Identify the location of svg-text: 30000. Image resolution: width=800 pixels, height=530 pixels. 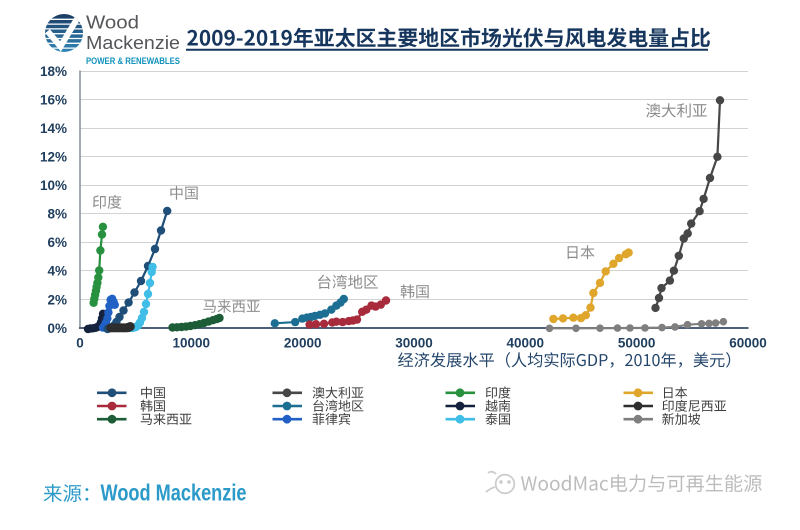
(414, 343).